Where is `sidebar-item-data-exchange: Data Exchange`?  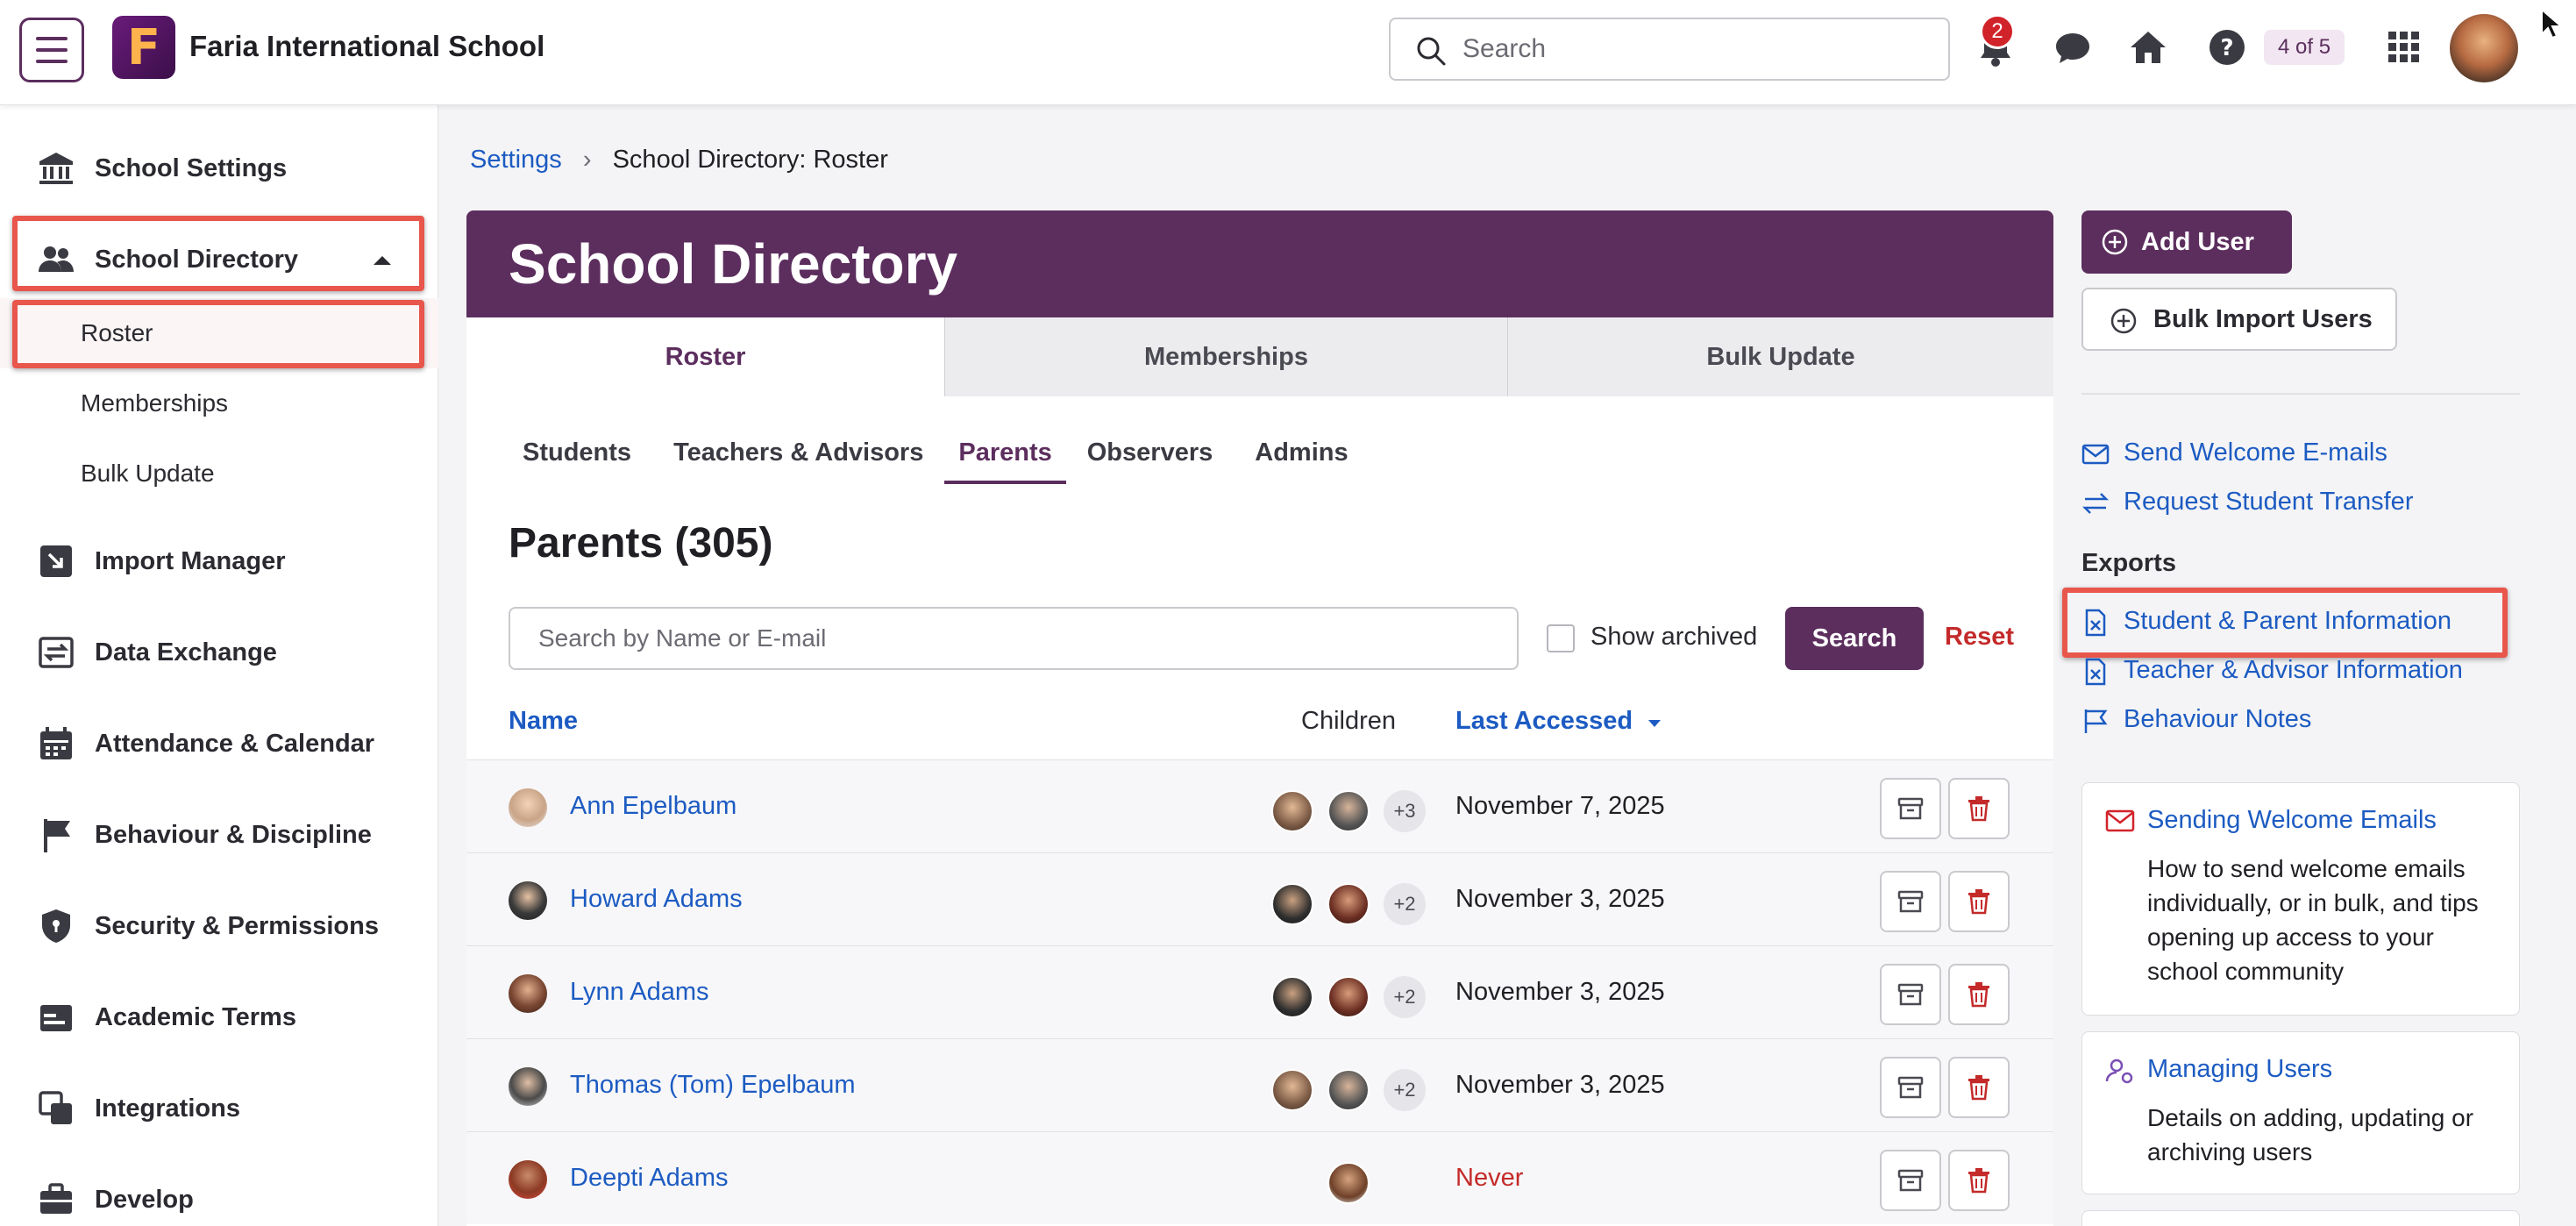 sidebar-item-data-exchange: Data Exchange is located at coordinates (219, 652).